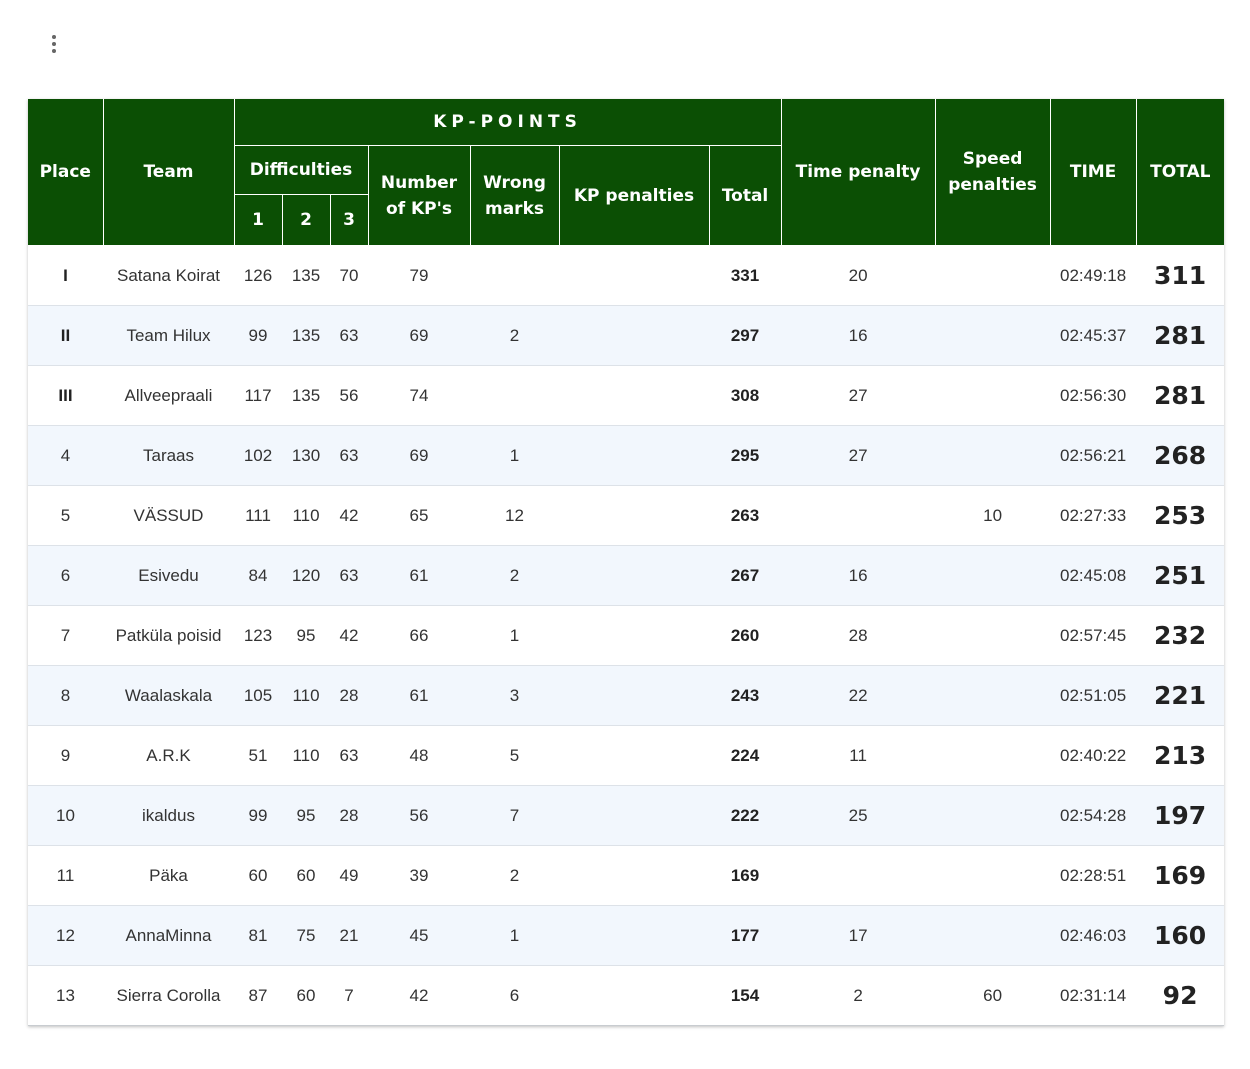  What do you see at coordinates (993, 515) in the screenshot?
I see `speed-penalties-cell: 10` at bounding box center [993, 515].